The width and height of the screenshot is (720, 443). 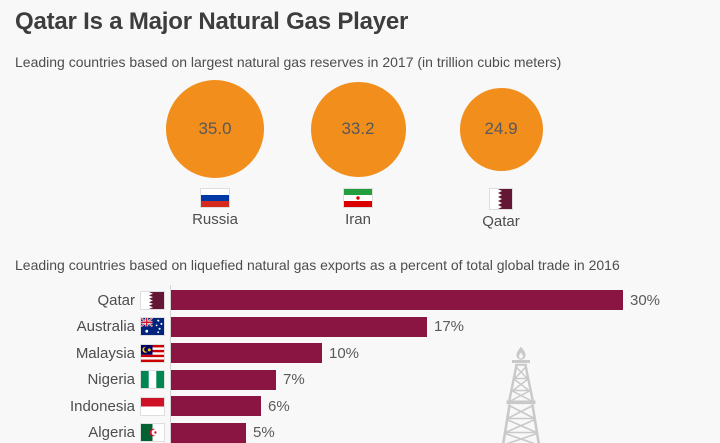 What do you see at coordinates (111, 379) in the screenshot?
I see `bar-category-label: Nigeria` at bounding box center [111, 379].